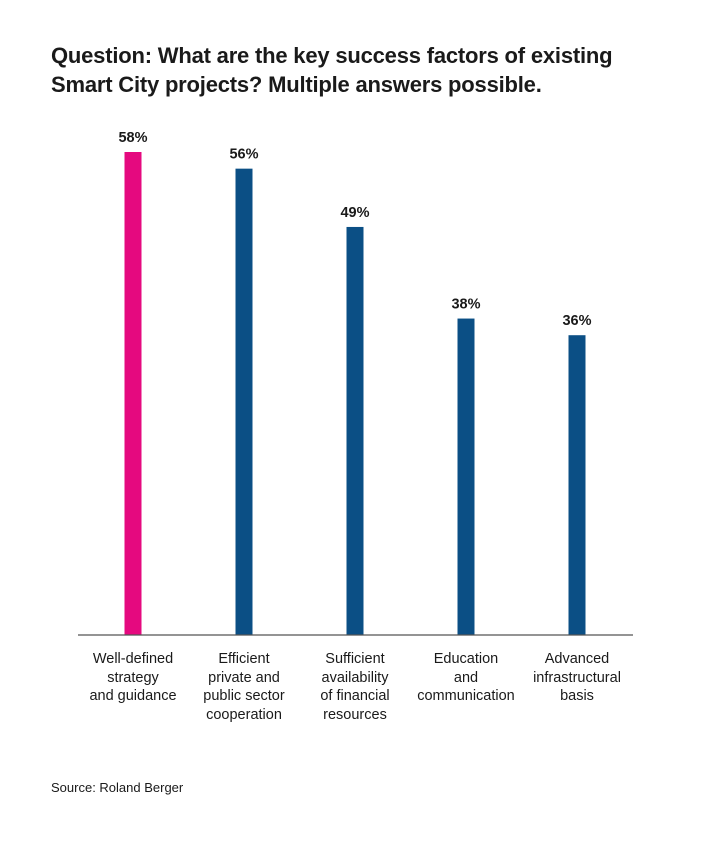 The image size is (710, 845). I want to click on category-label-4: Education and communication, so click(466, 677).